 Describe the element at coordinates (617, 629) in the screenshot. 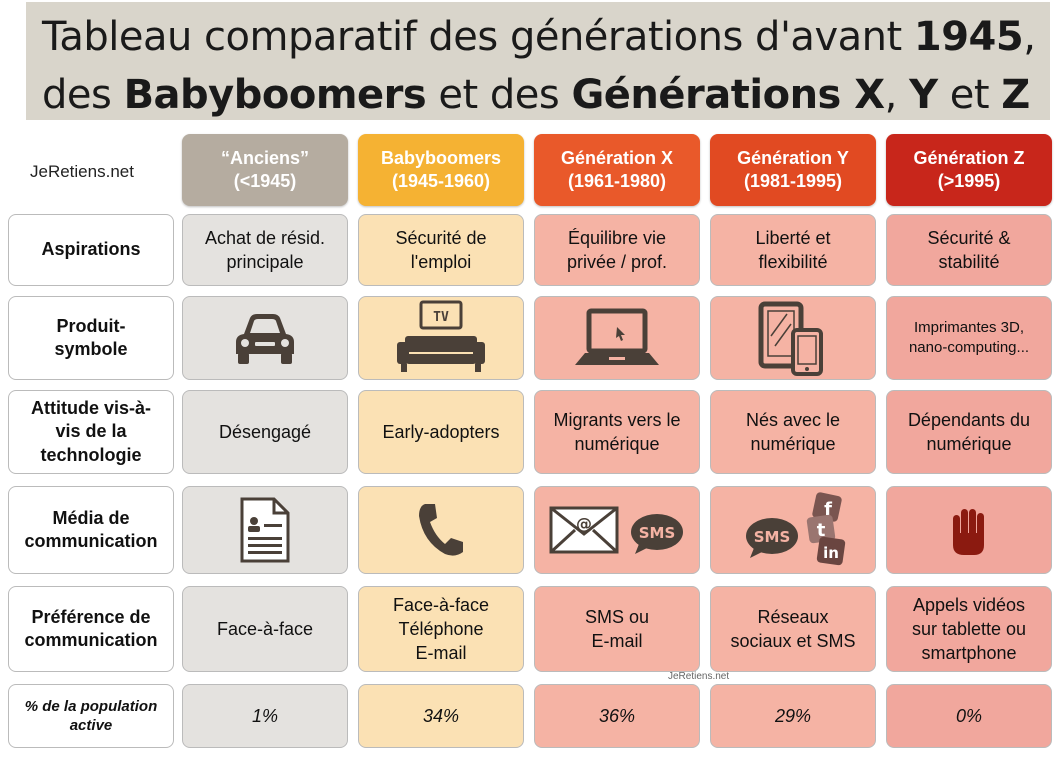

I see `cell-preference-gen-x: SMS ou E-mail` at that location.